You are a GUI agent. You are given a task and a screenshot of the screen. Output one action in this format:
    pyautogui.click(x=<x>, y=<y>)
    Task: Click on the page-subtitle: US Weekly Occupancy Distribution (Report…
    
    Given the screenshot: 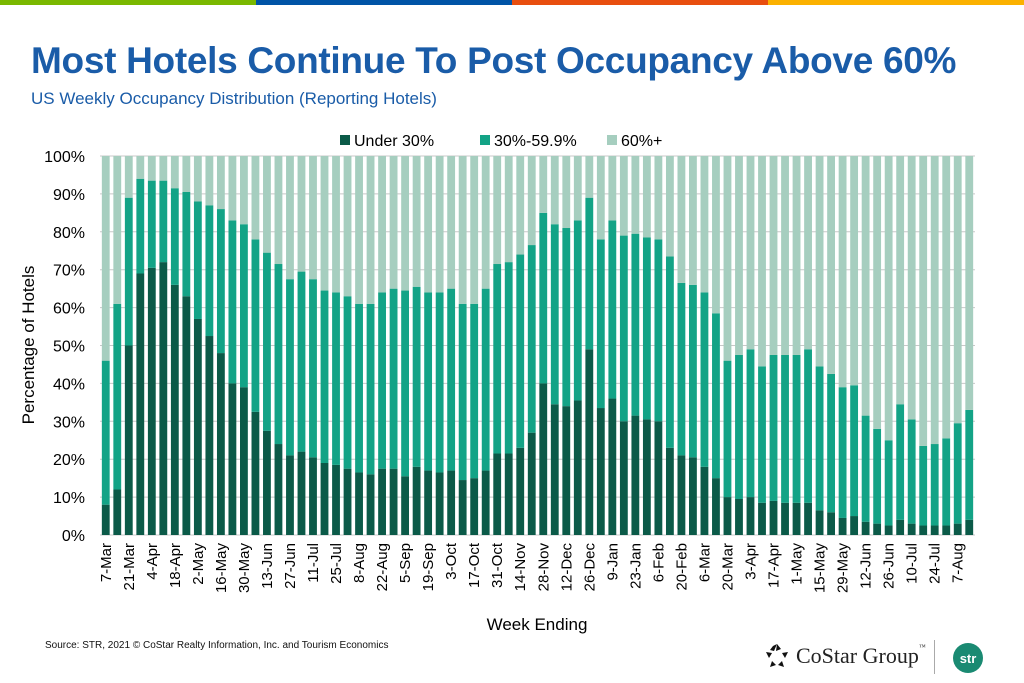 What is the action you would take?
    pyautogui.click(x=234, y=98)
    